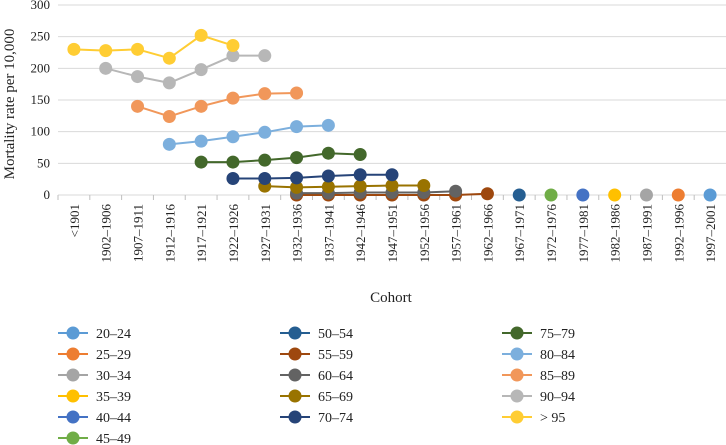 The width and height of the screenshot is (726, 445). What do you see at coordinates (94, 397) in the screenshot?
I see `legend-item: 35–39` at bounding box center [94, 397].